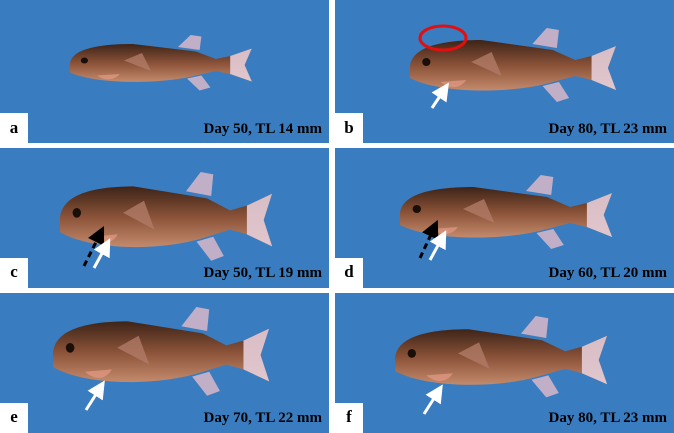 Image resolution: width=674 pixels, height=433 pixels. Describe the element at coordinates (263, 418) in the screenshot. I see `panel-caption: Day 70, TL 22 mm` at that location.